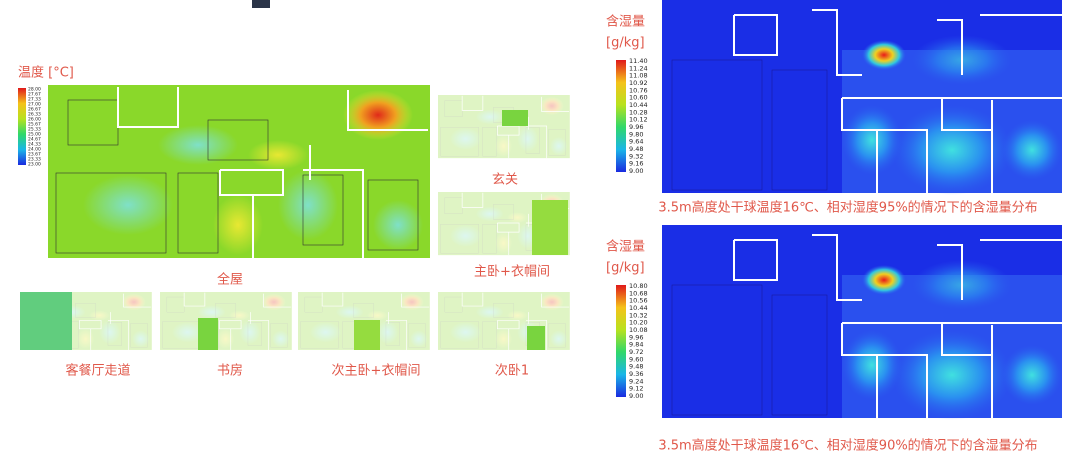  I want to click on colorbar-tick: 27.33, so click(34, 100).